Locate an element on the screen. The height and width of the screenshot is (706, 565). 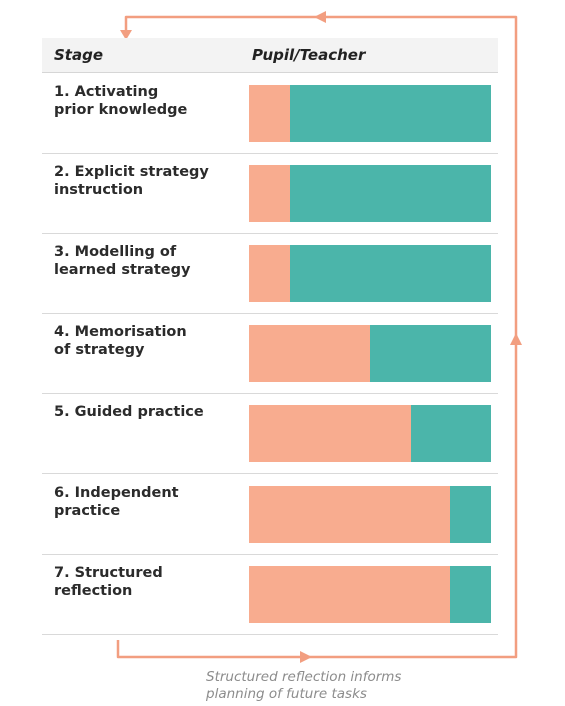
stage-row: 1. Activating prior knowledge is located at coordinates (270, 113).